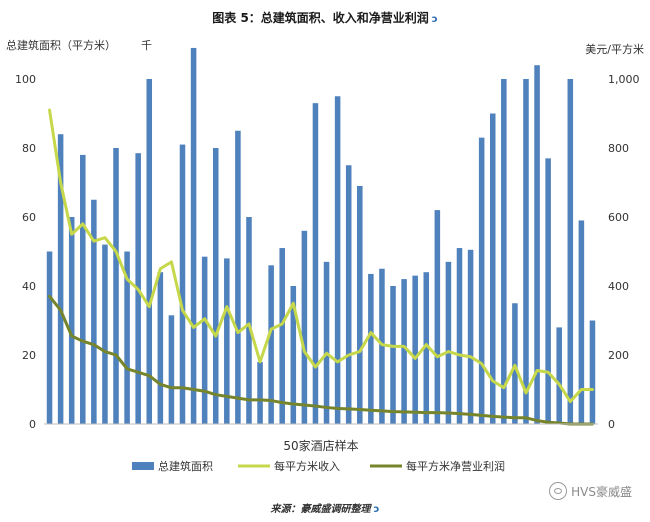 This screenshot has width=650, height=522. I want to click on right-tick-label: 200, so click(618, 355).